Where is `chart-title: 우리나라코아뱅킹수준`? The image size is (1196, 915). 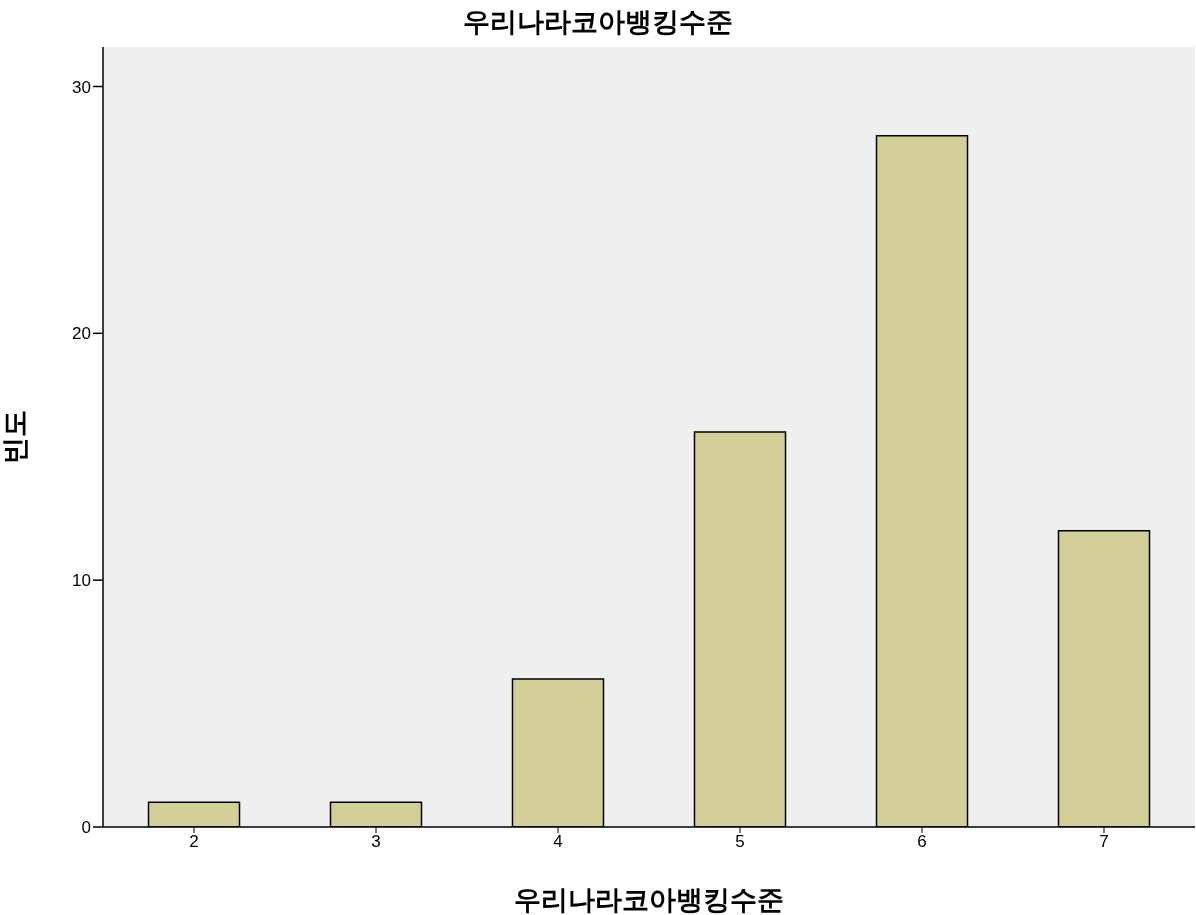
chart-title: 우리나라코아뱅킹수준 is located at coordinates (598, 22).